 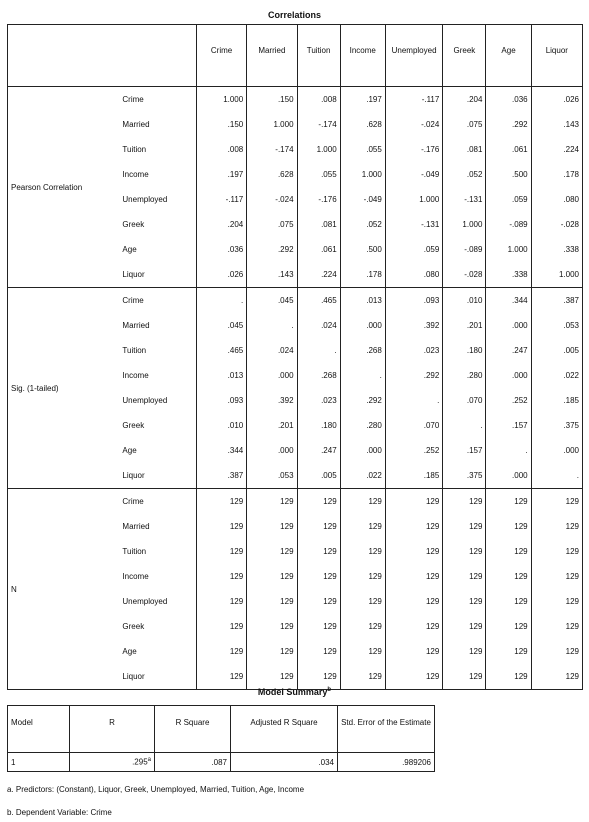 What do you see at coordinates (272, 249) in the screenshot?
I see `value-cell: .292` at bounding box center [272, 249].